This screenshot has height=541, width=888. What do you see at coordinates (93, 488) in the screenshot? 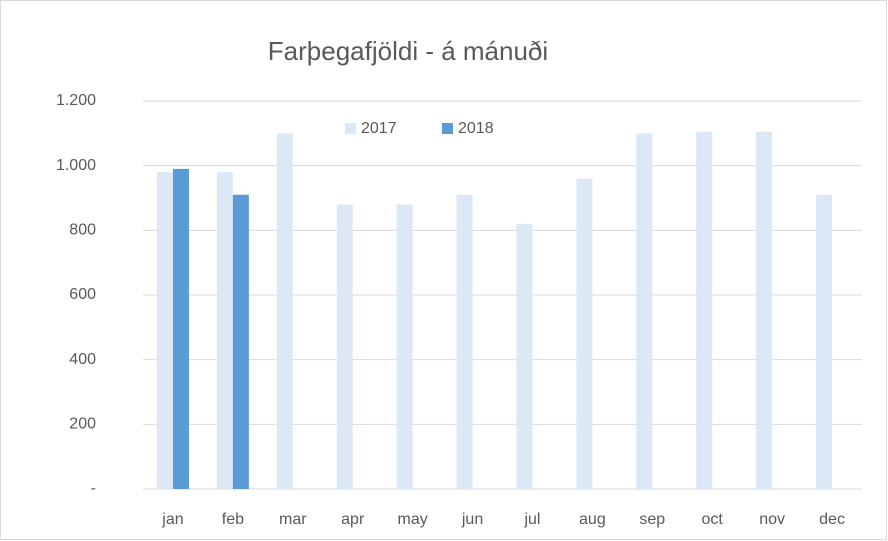
I see `y-tick-label: -` at bounding box center [93, 488].